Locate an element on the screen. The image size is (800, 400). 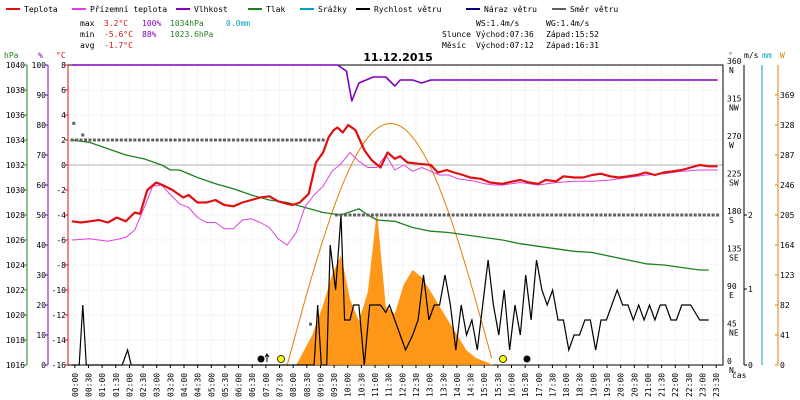
unit-press: hPa is located at coordinates (11, 55).